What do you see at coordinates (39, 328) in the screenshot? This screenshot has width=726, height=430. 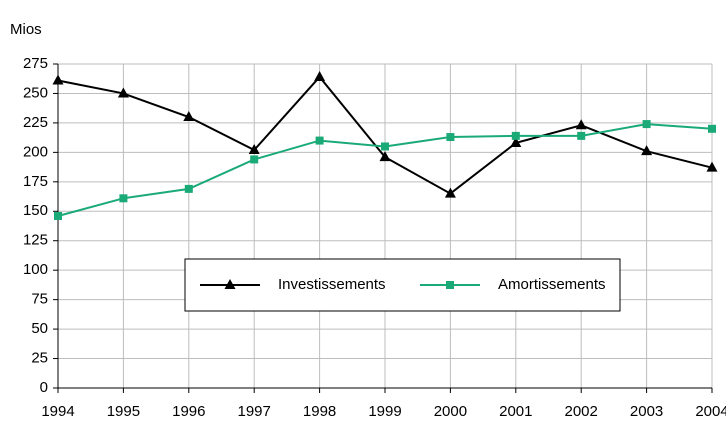 I see `y-tick-label: 50` at bounding box center [39, 328].